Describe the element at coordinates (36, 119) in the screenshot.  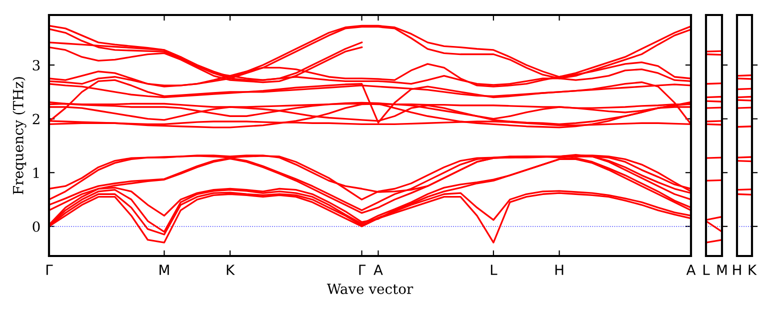
I see `y-tick-label: 2` at that location.